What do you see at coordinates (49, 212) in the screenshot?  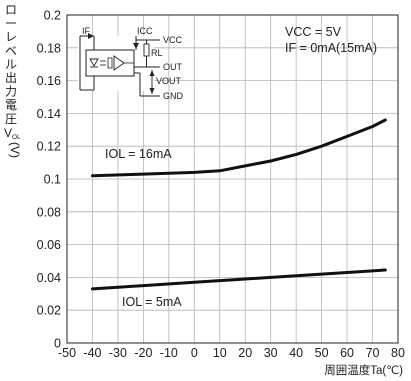 I see `y-tick-label: 0.08` at bounding box center [49, 212].